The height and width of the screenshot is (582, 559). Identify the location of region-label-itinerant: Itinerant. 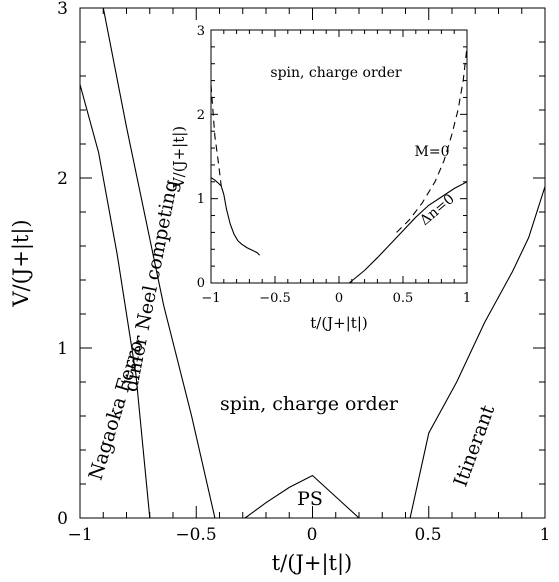
(474, 446).